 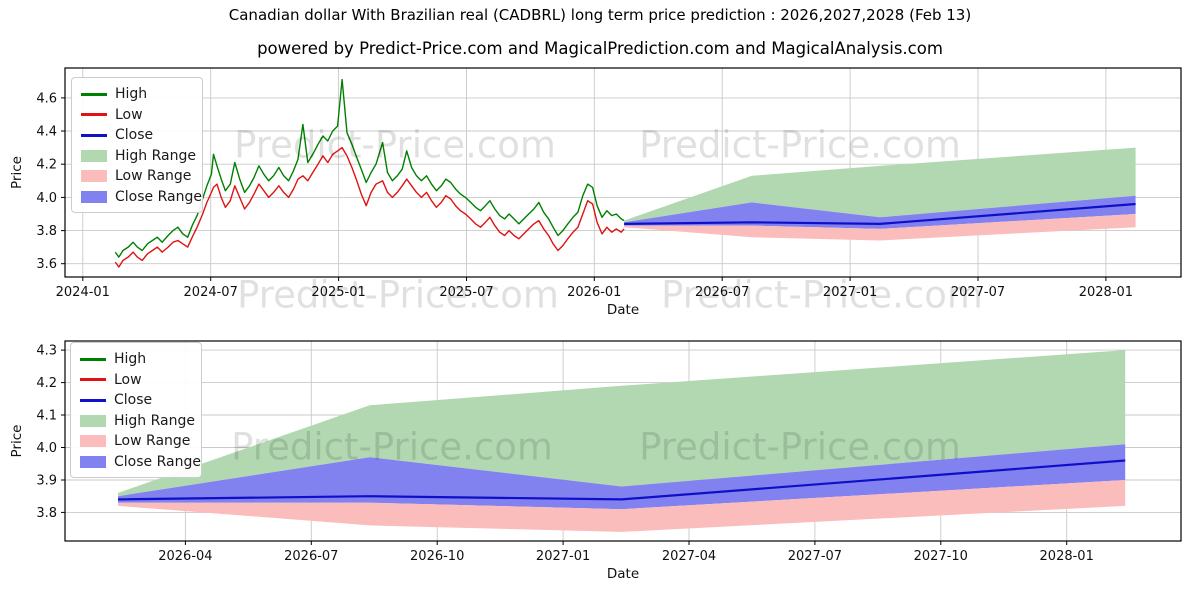 I want to click on low-line, so click(x=369, y=207).